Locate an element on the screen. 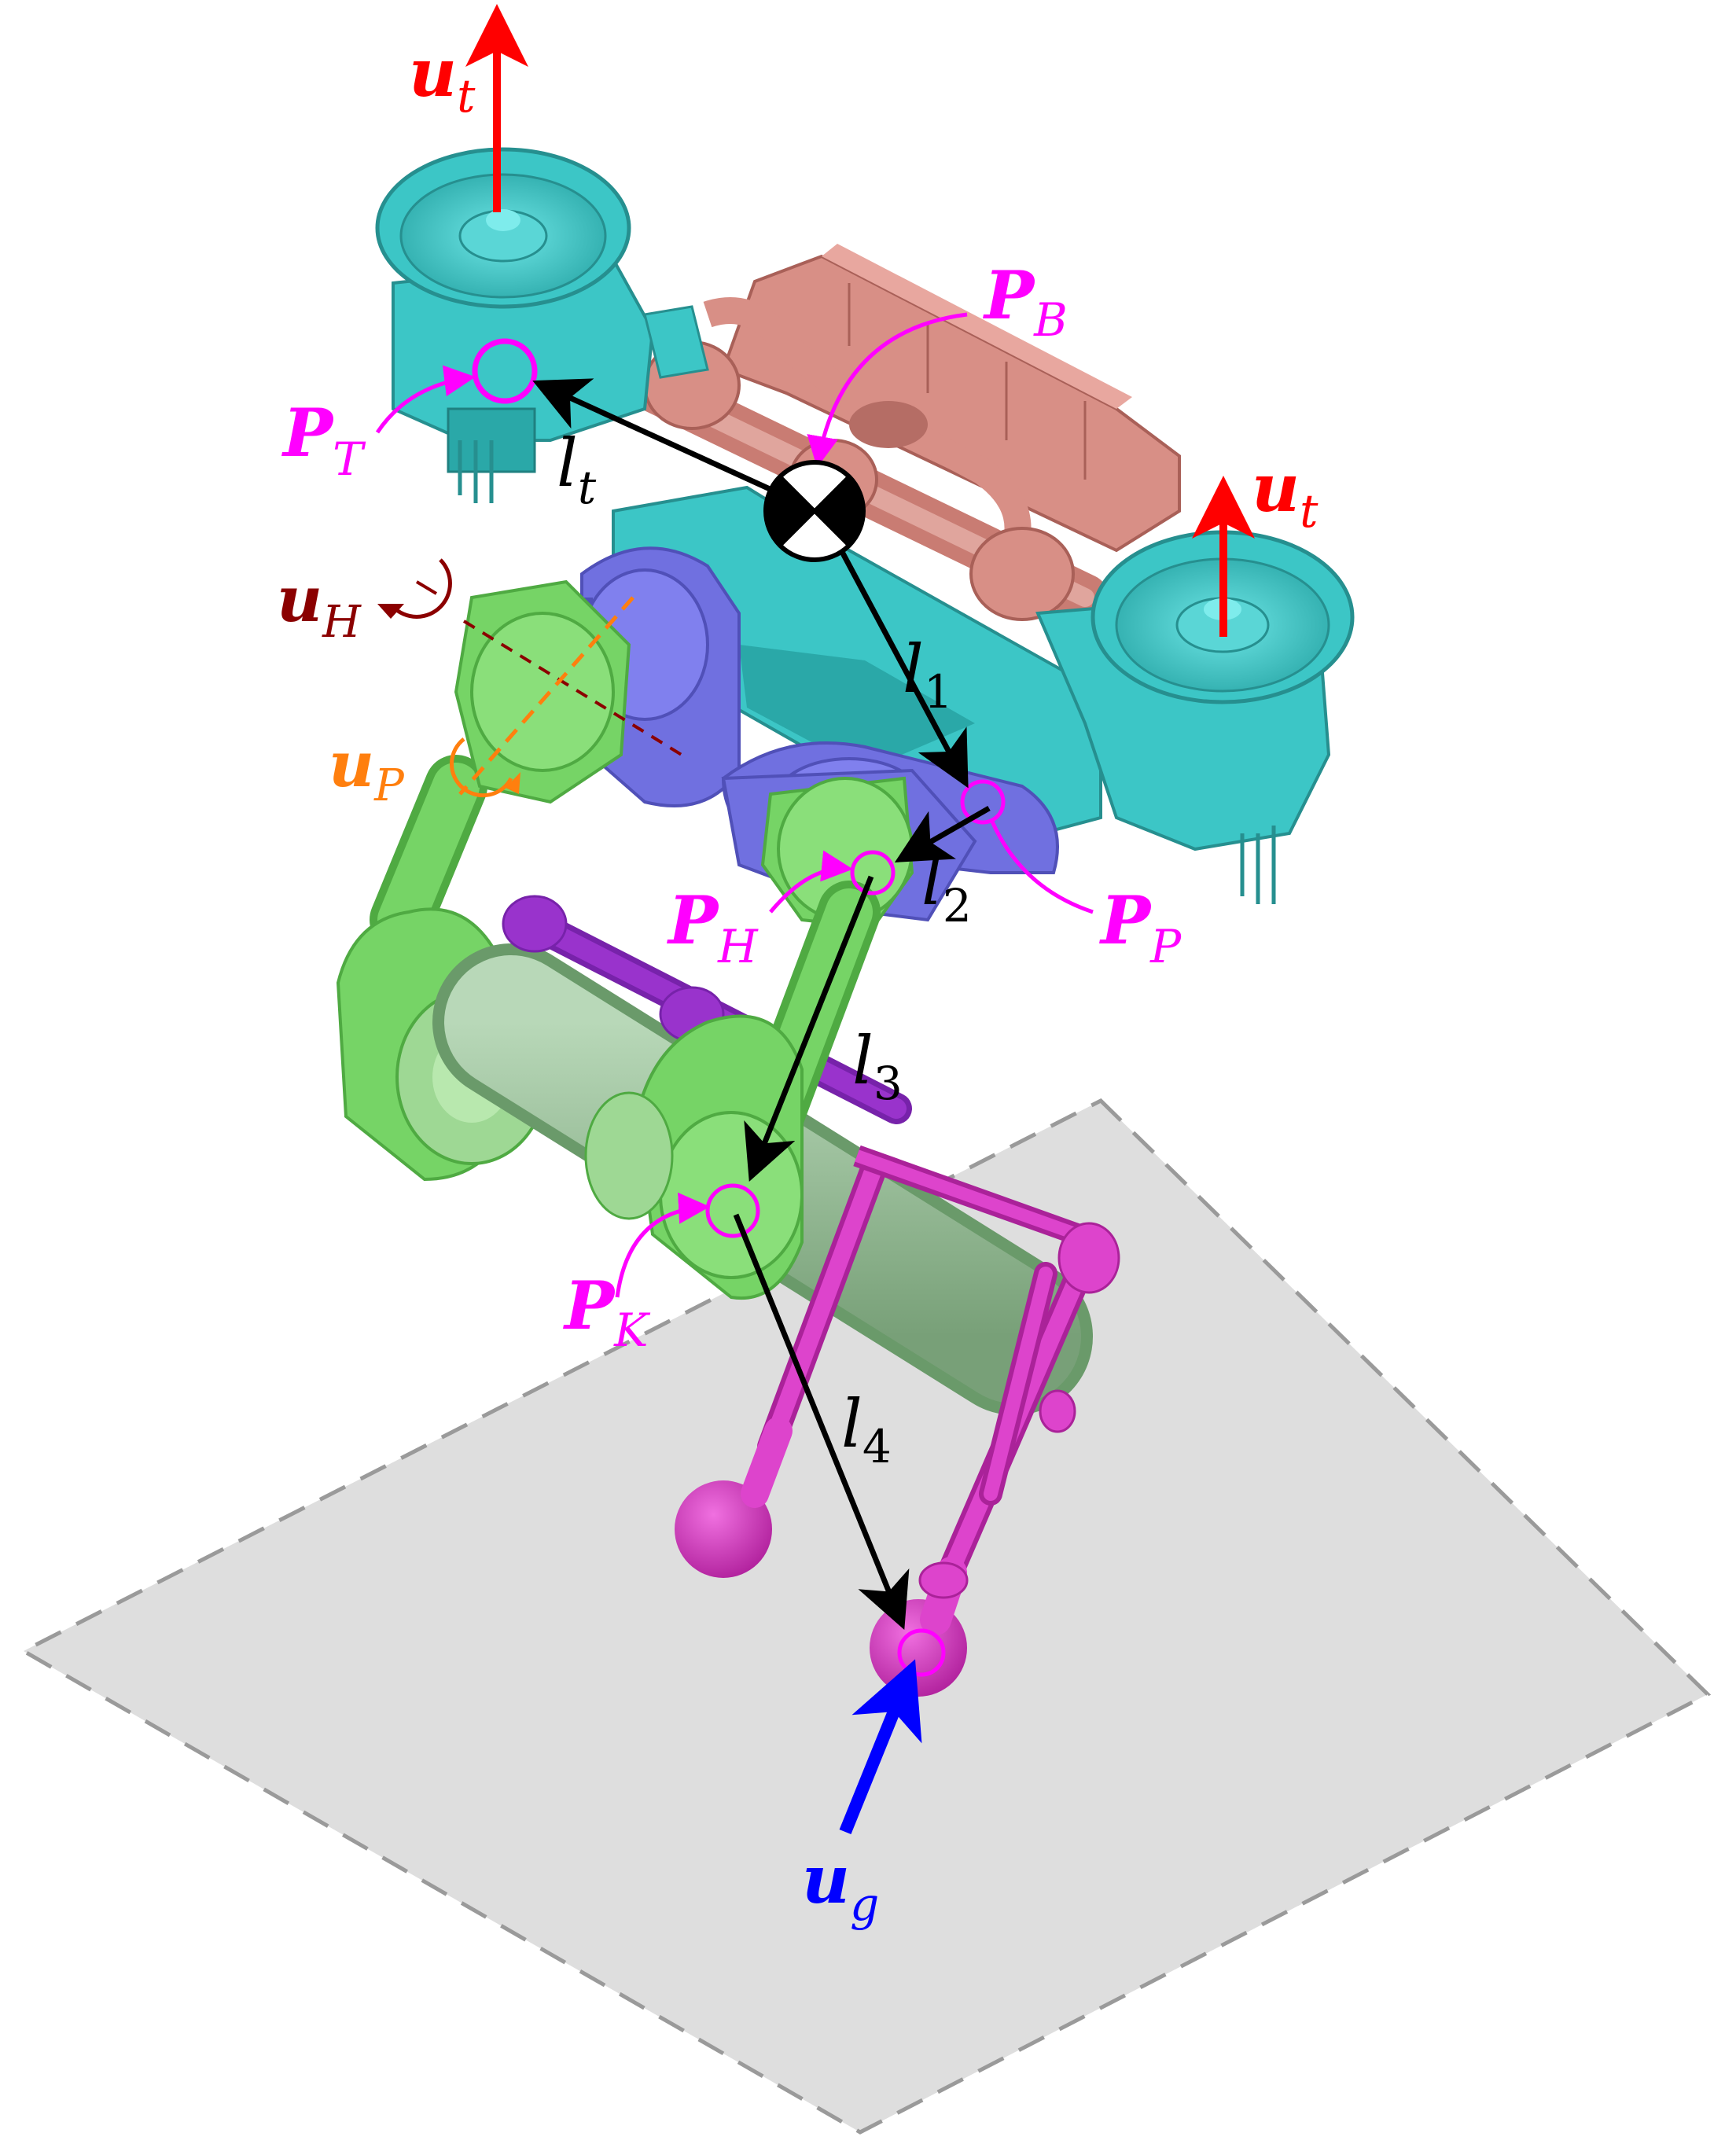 This screenshot has width=1736, height=2144. u-p-label: uP is located at coordinates (367, 769).